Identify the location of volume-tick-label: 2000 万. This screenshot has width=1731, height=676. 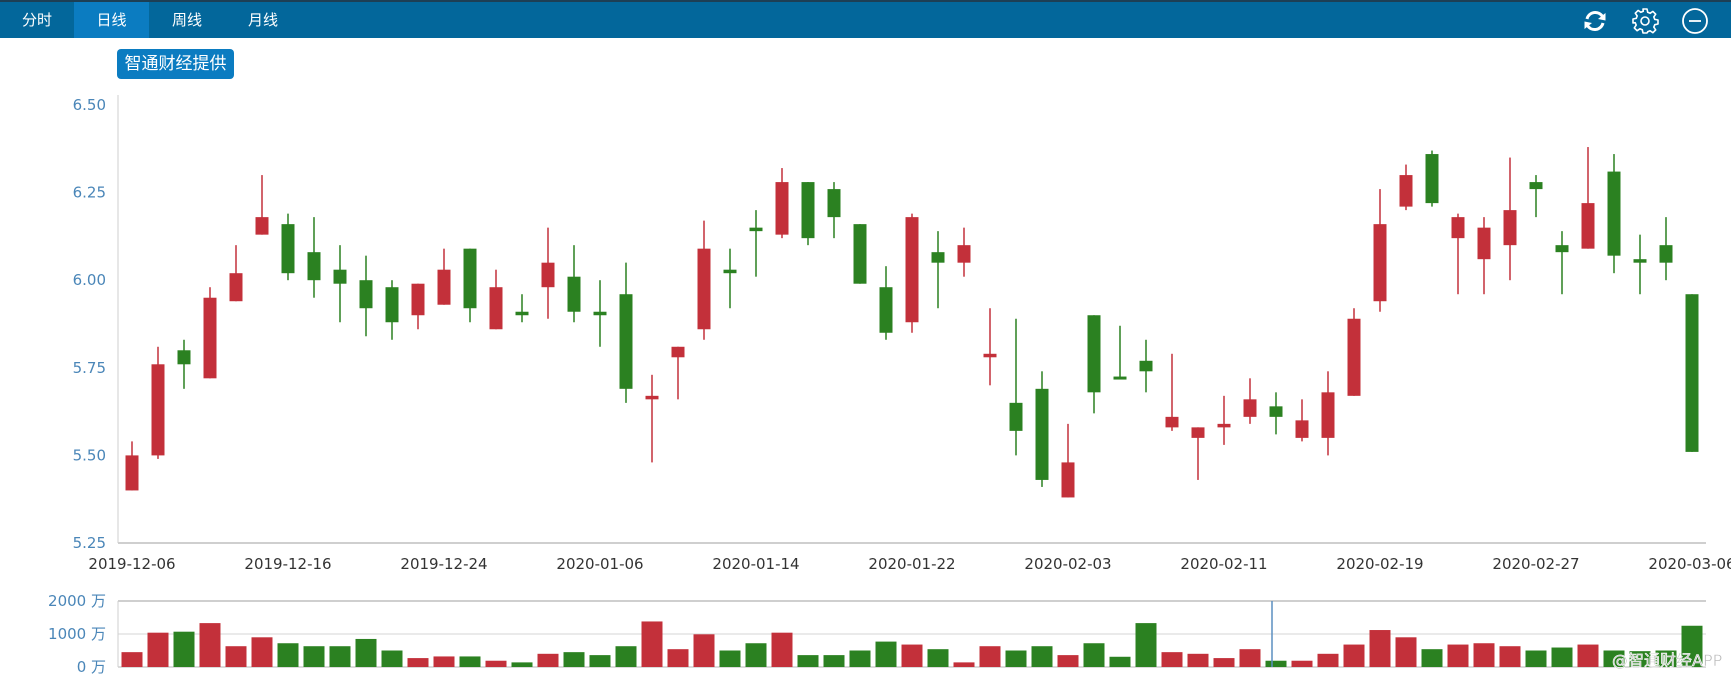
(77, 601).